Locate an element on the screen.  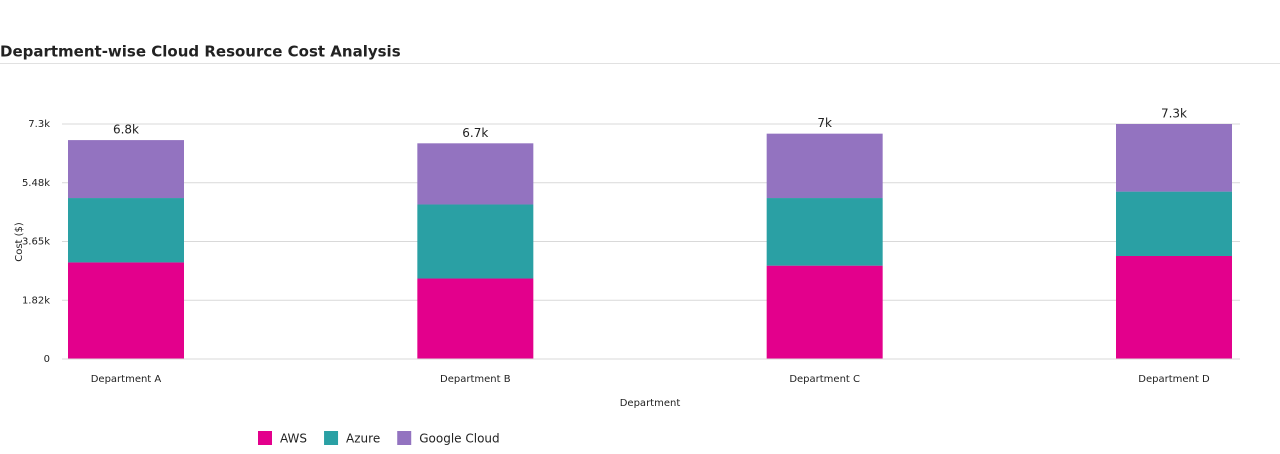
x-tick-label: Department C is located at coordinates (824, 379).